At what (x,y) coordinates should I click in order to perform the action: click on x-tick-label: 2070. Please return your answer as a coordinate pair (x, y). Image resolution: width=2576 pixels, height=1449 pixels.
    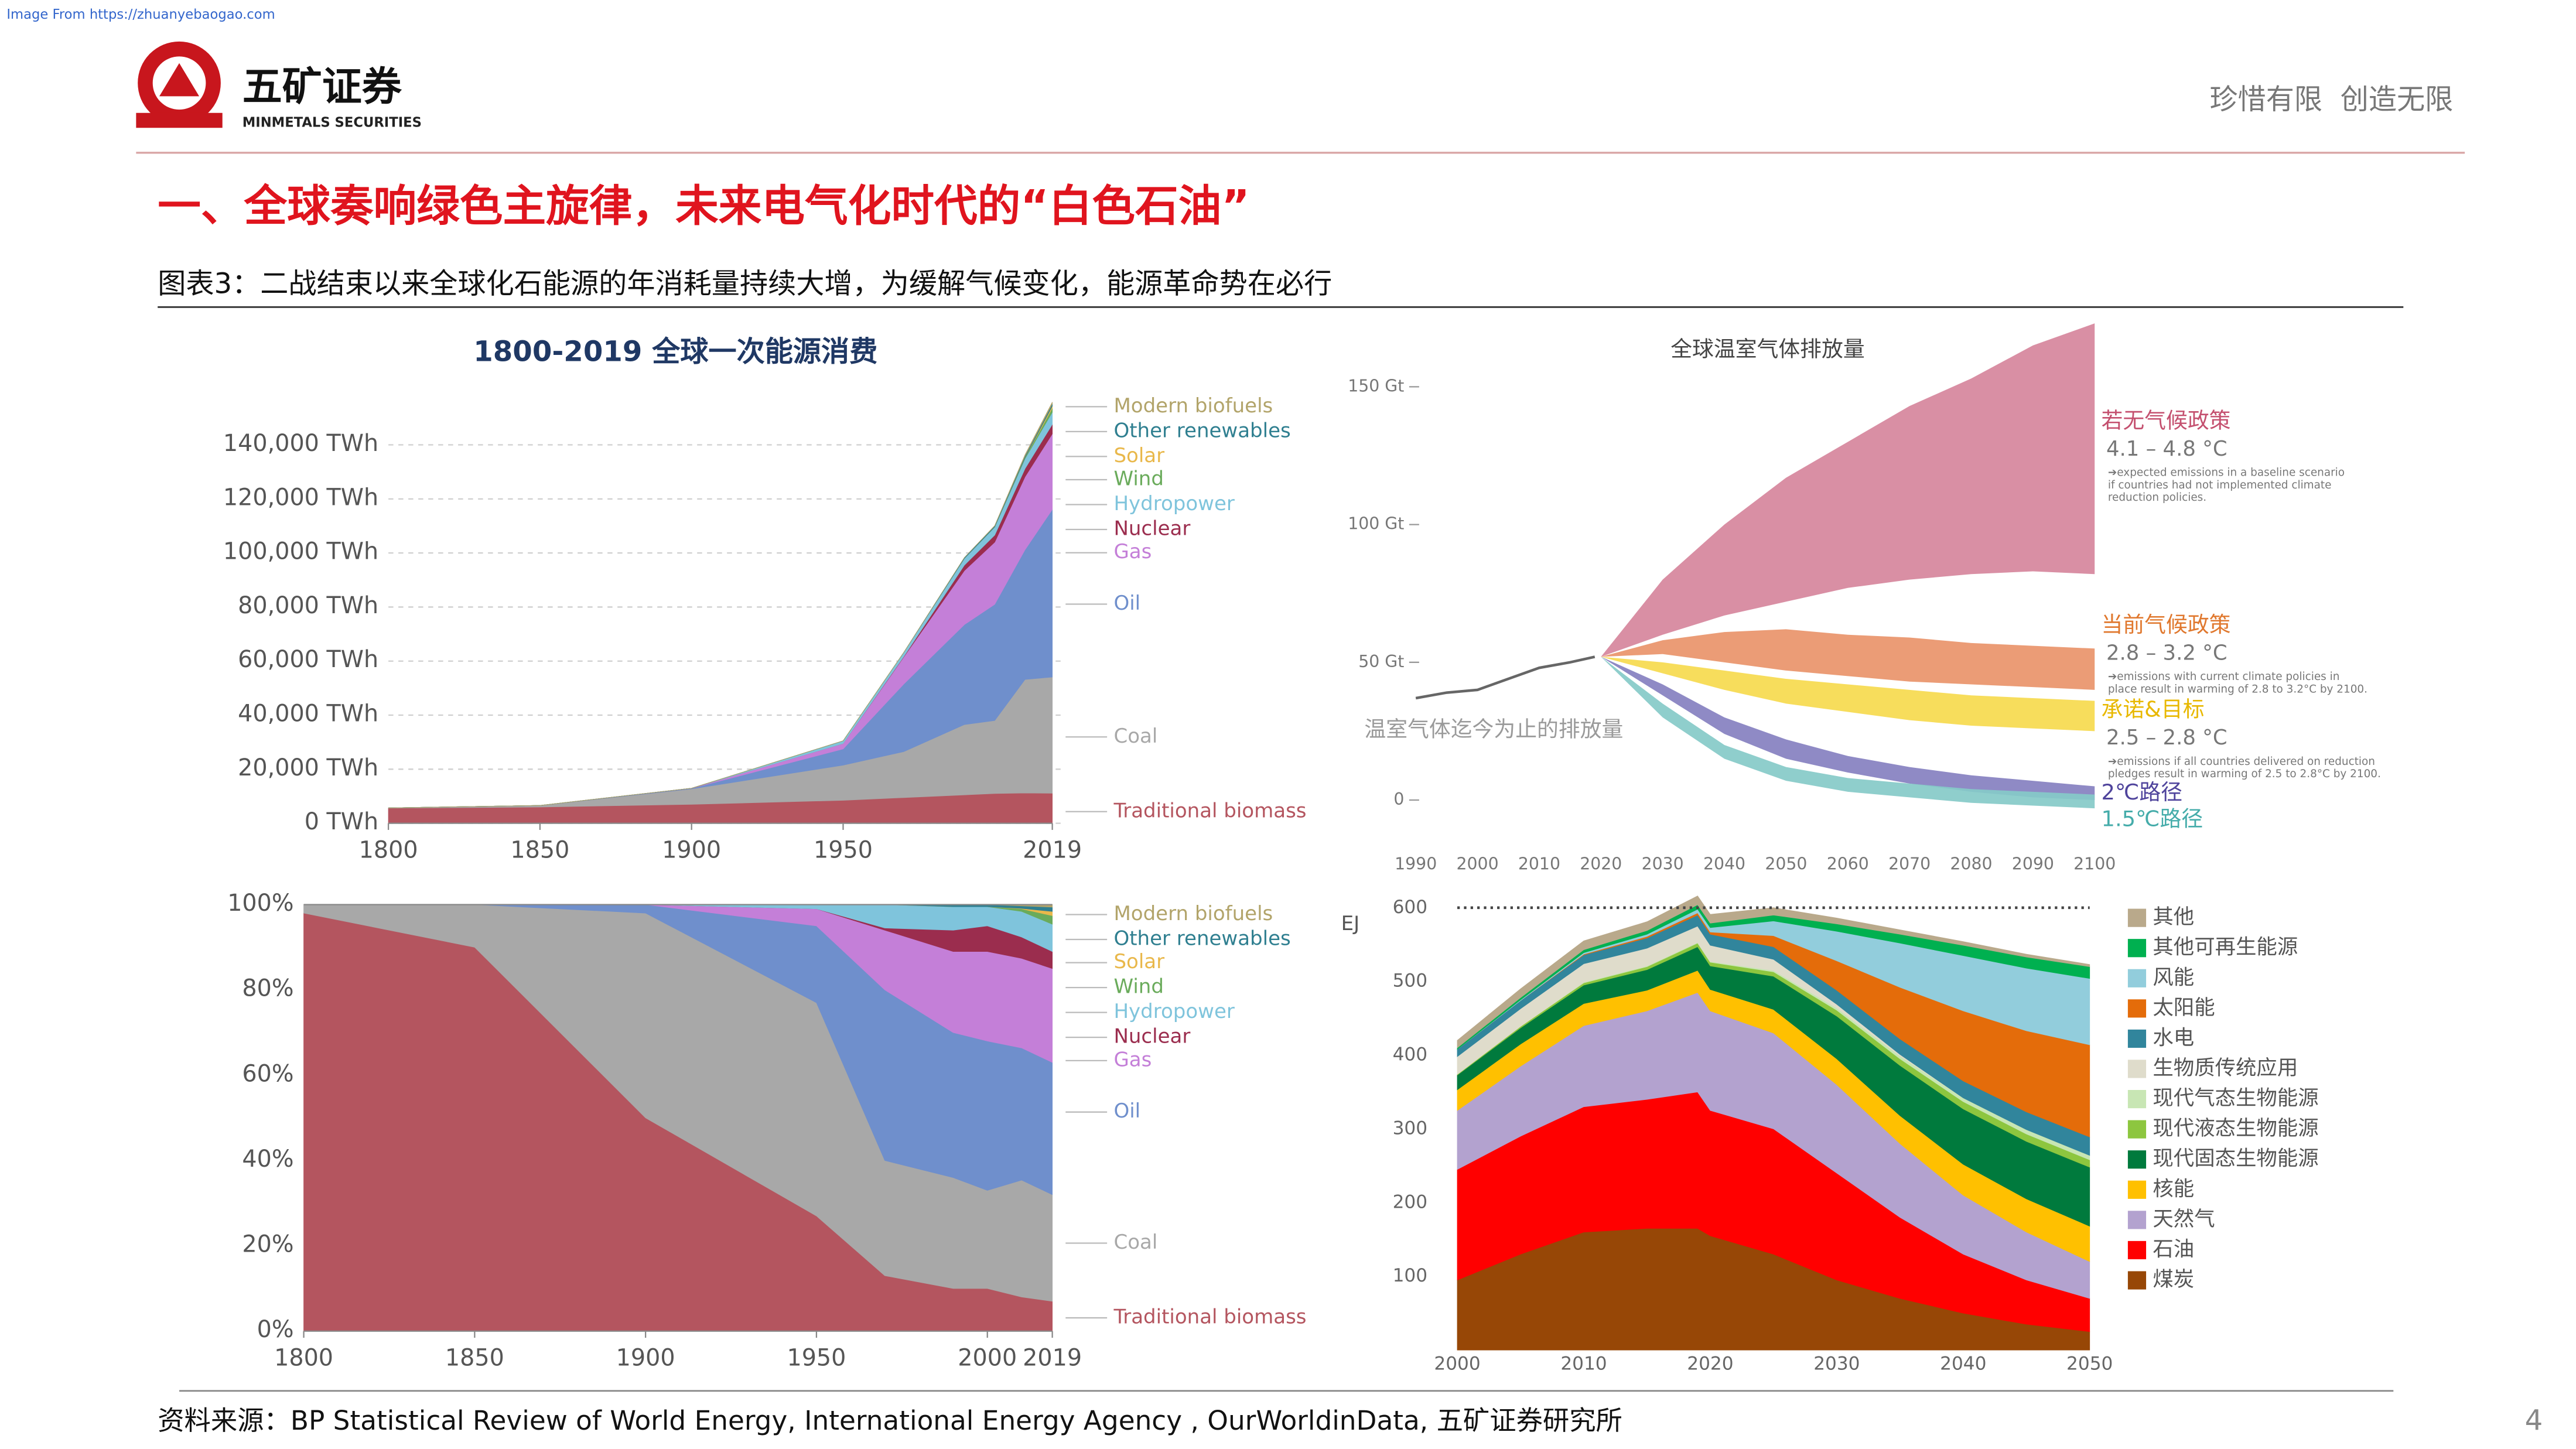
    Looking at the image, I should click on (1910, 863).